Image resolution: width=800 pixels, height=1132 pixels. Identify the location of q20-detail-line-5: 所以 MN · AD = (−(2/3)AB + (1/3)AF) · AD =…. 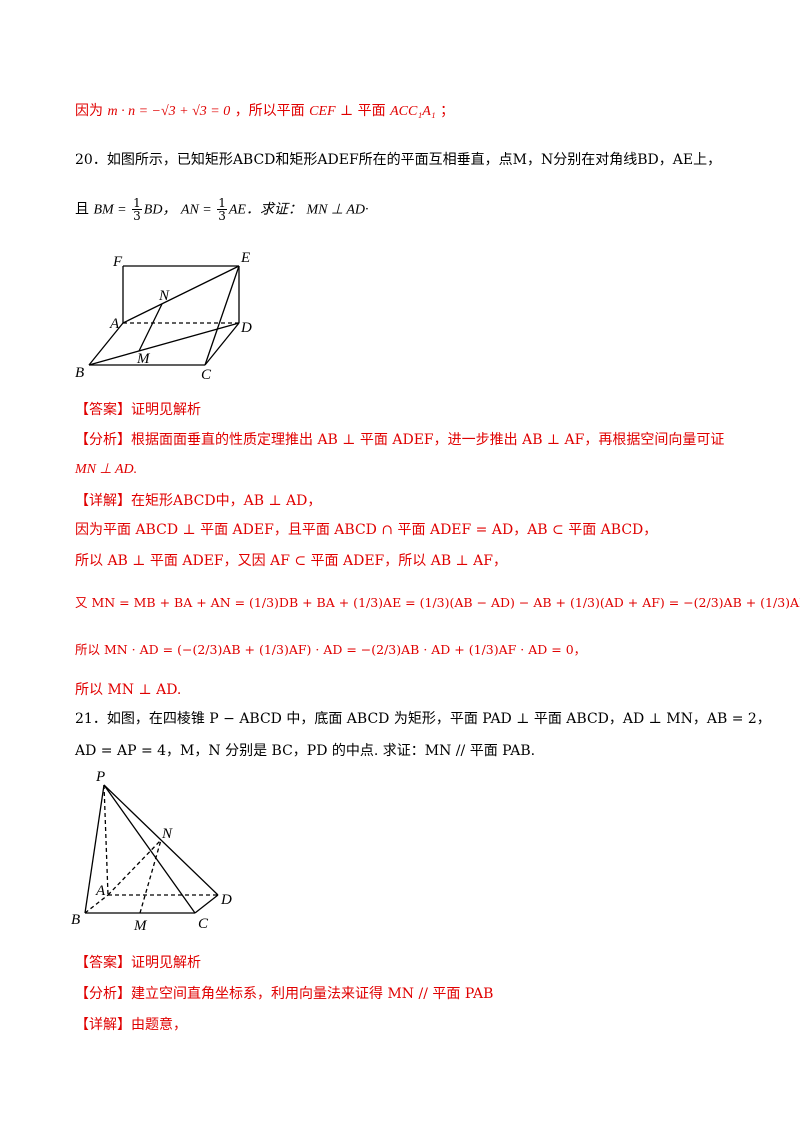
(331, 649).